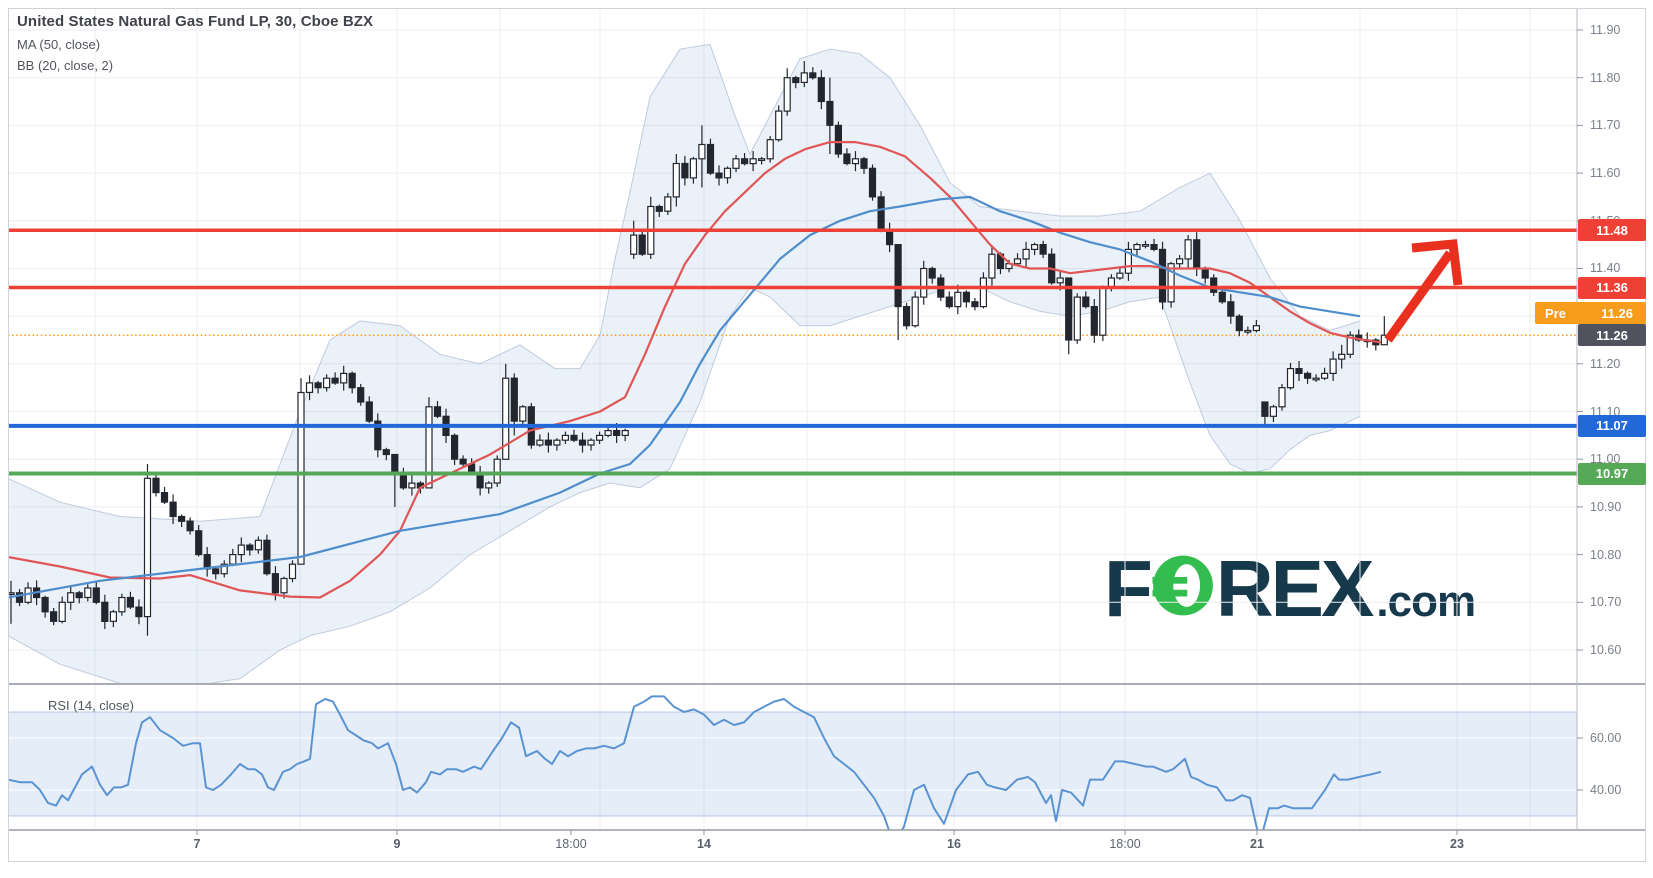  I want to click on price-tick-label: 11.70, so click(1605, 125).